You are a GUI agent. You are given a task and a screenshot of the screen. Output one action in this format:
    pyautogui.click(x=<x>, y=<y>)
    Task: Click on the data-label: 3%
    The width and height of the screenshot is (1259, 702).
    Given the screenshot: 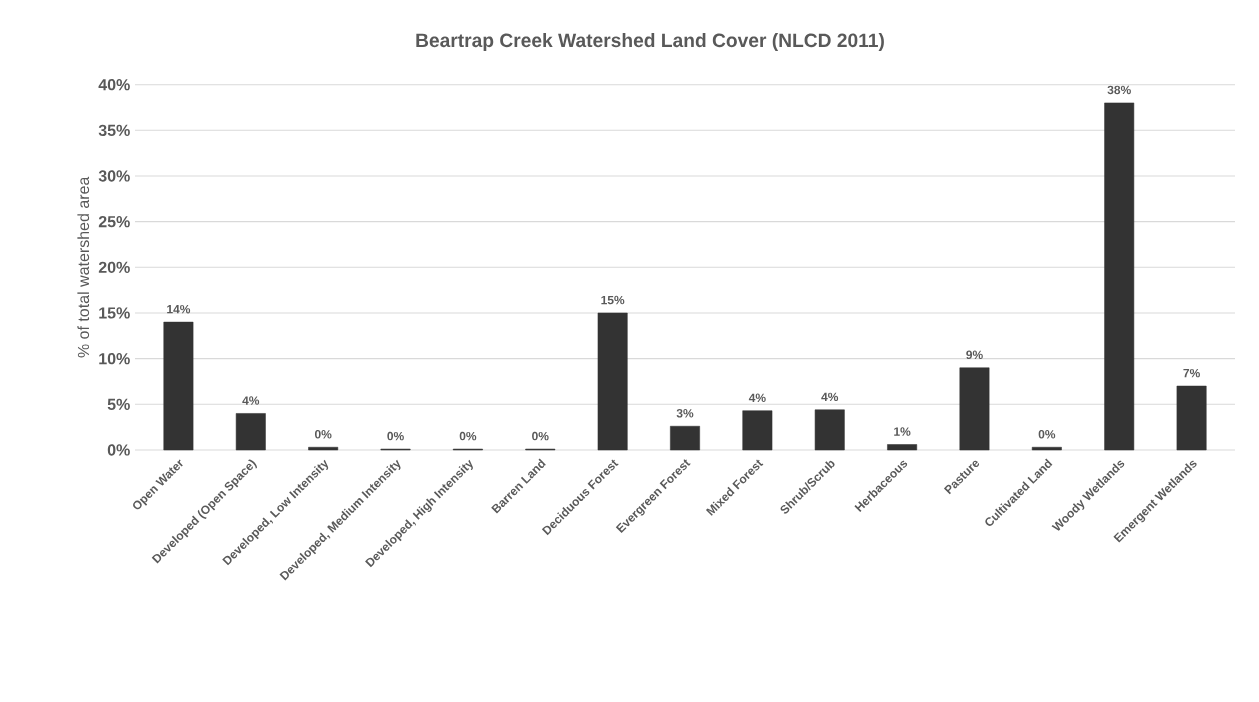 What is the action you would take?
    pyautogui.click(x=685, y=413)
    